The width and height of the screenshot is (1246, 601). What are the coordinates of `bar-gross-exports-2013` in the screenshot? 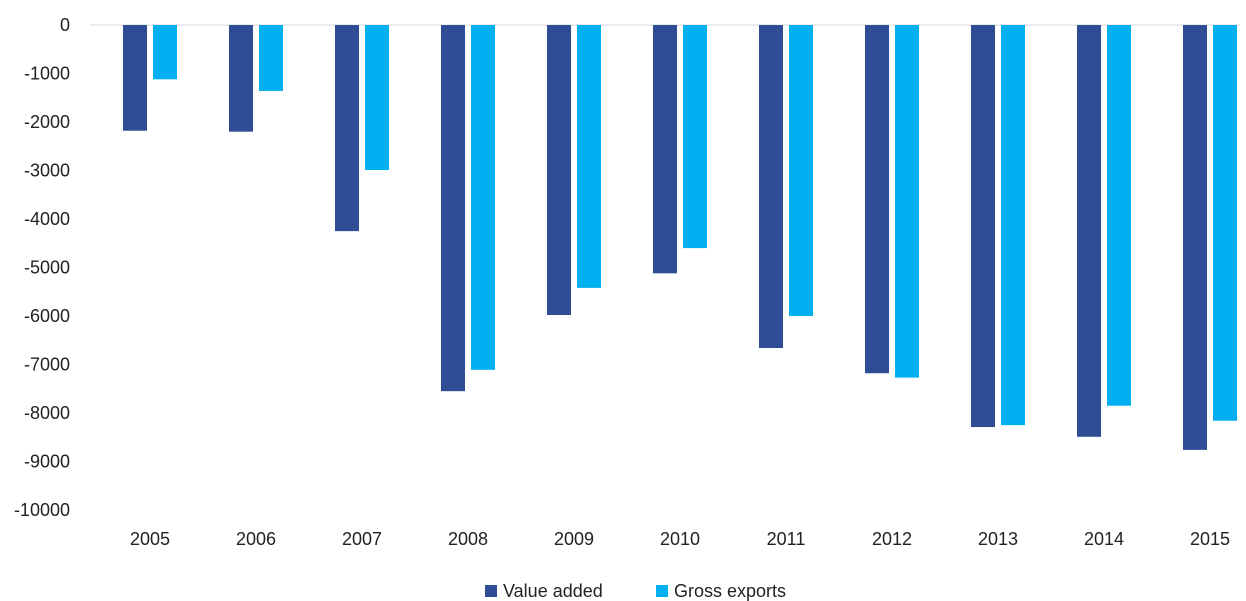 It's located at (1013, 225).